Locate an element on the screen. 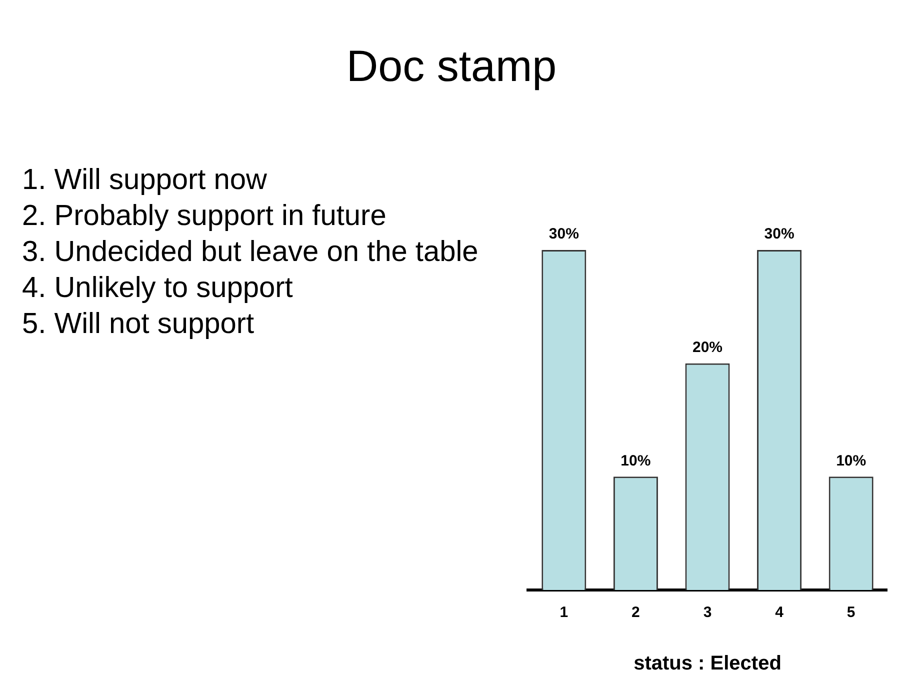  text: 3. Undecided but leave on the table is located at coordinates (251, 252).